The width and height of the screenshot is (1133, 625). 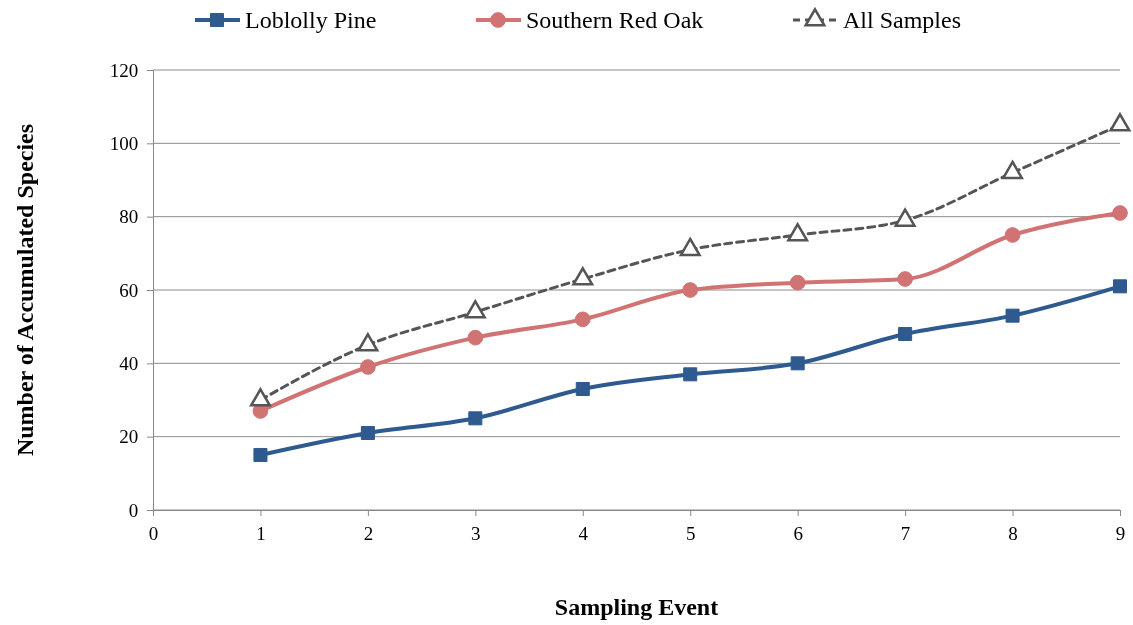 I want to click on x-tick-label: 3, so click(x=476, y=533).